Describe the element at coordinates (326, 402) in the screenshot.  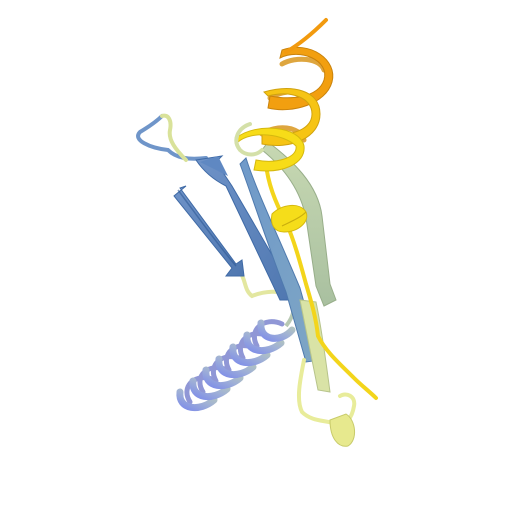
I see `bottom-loop` at that location.